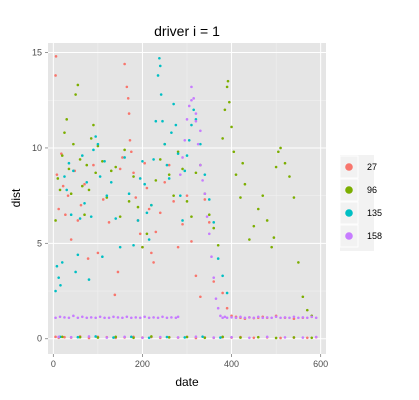  Describe the element at coordinates (374, 213) in the screenshot. I see `legend-label-135: 135` at that location.